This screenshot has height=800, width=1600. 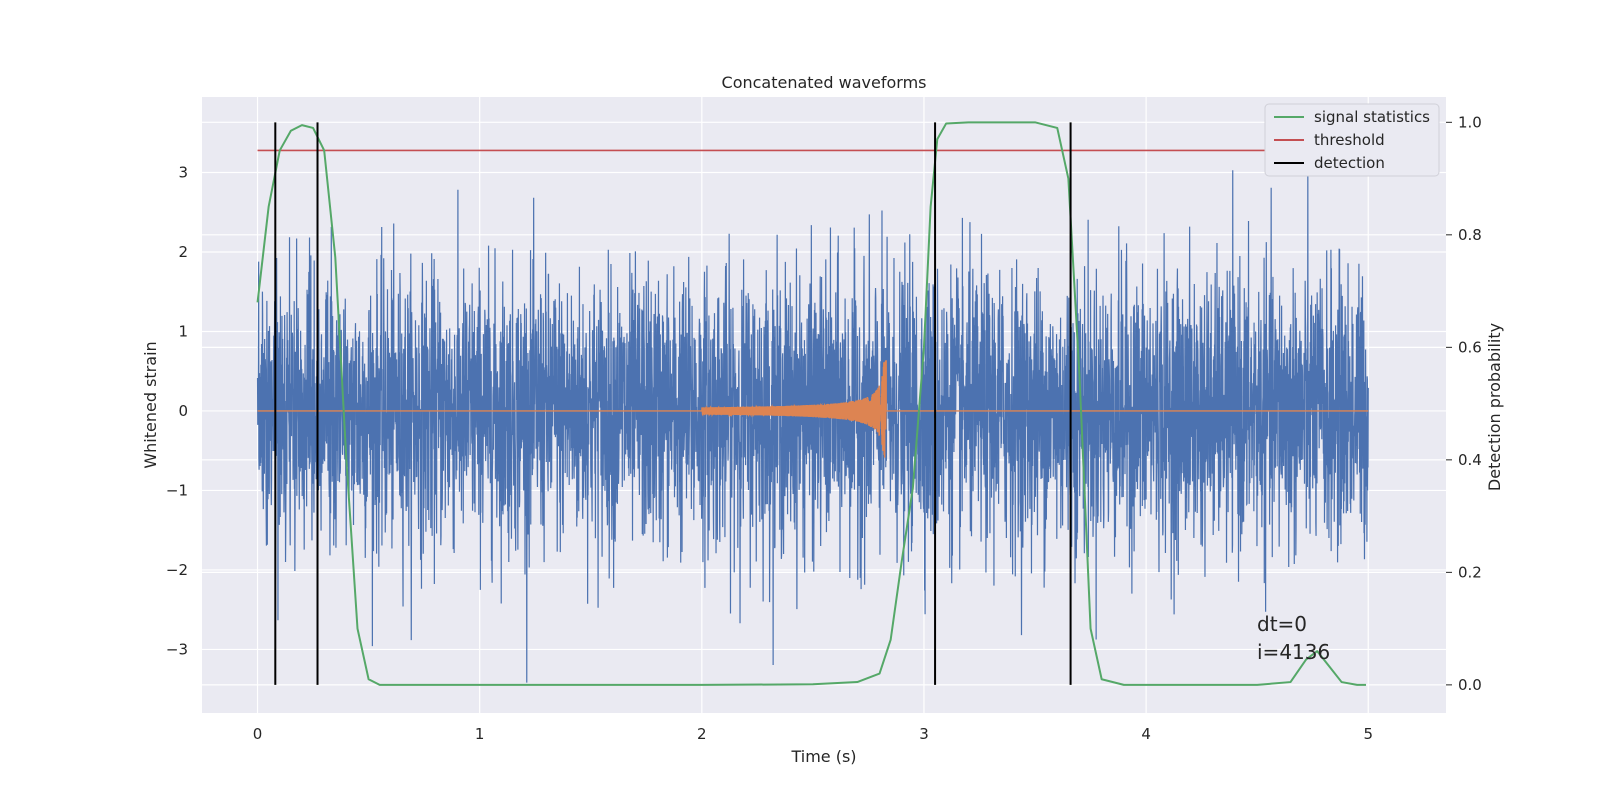 What do you see at coordinates (1146, 734) in the screenshot?
I see `x-tick-label-4: 4` at bounding box center [1146, 734].